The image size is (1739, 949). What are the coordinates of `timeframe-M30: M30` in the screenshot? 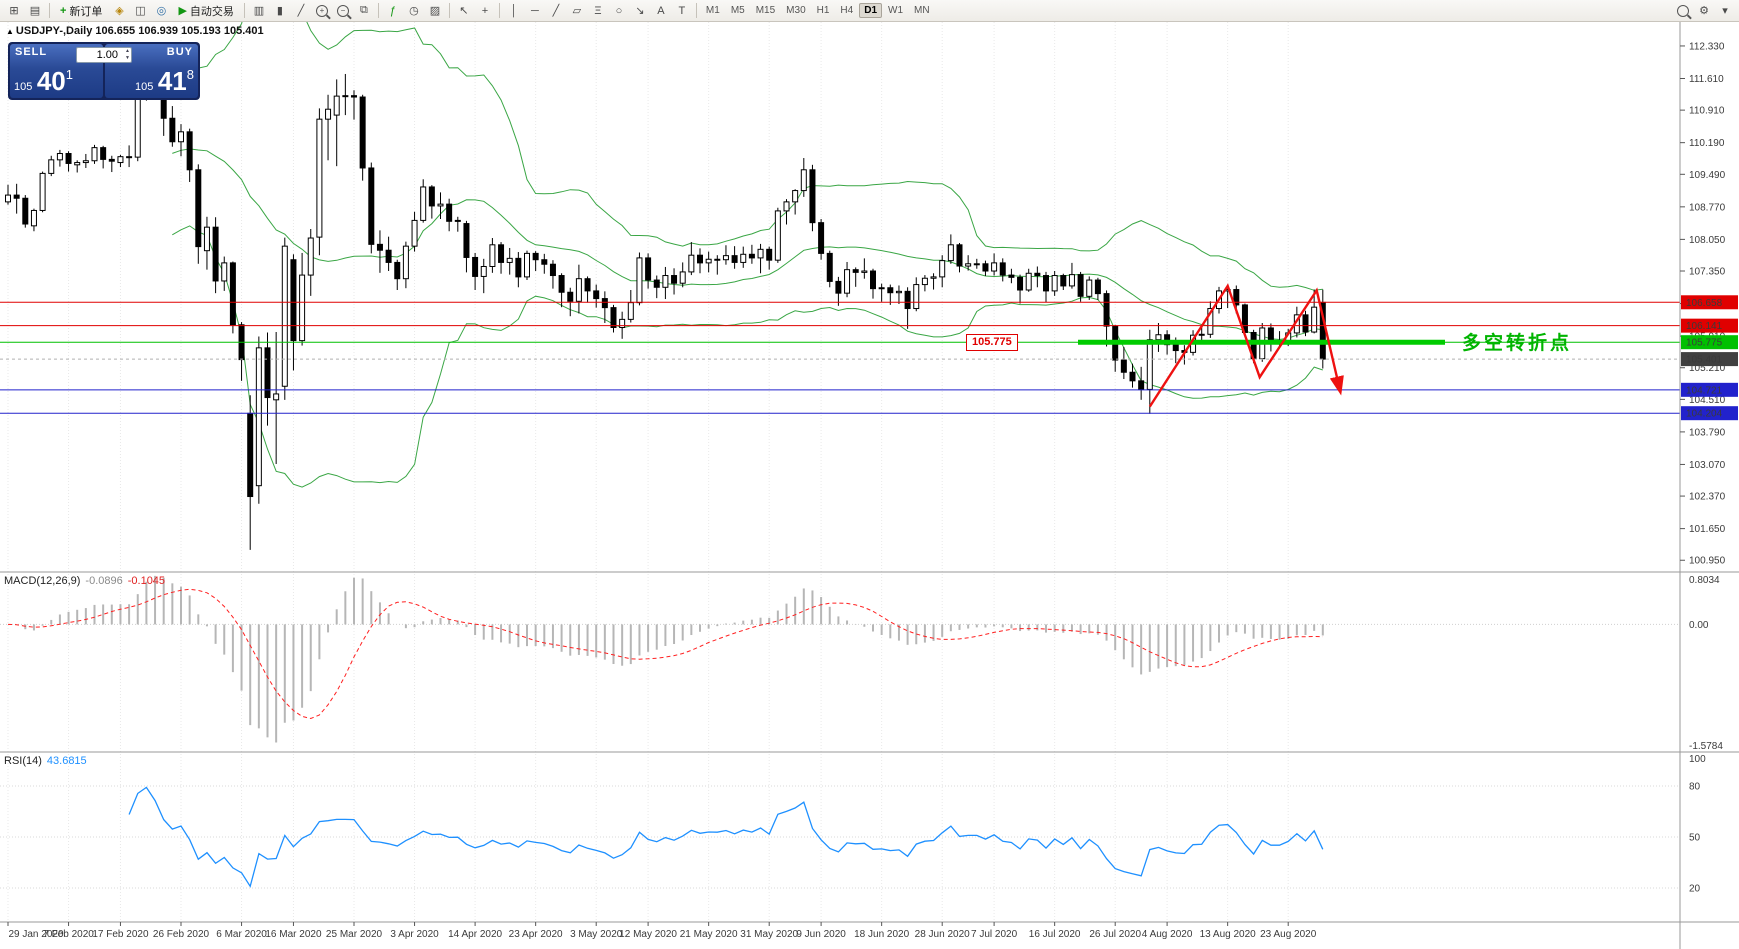 It's located at (796, 10).